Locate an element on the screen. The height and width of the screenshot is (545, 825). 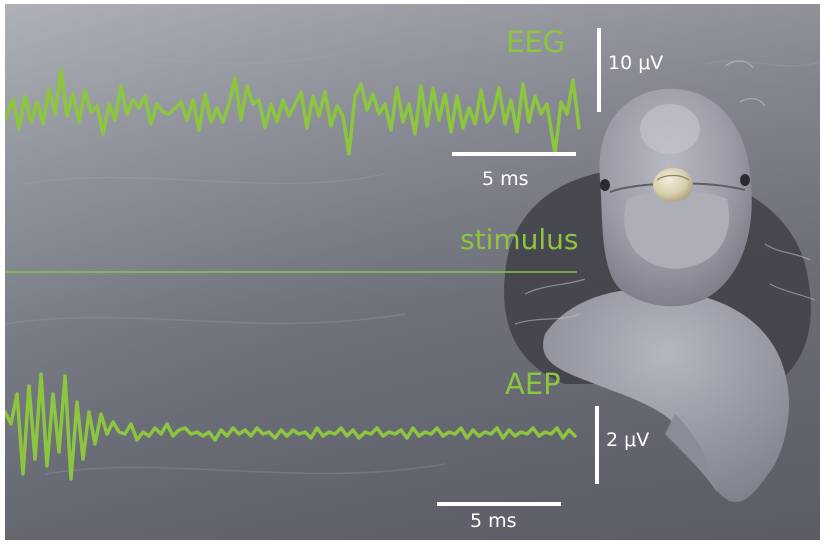
dolphin-left-eye is located at coordinates (605, 185).